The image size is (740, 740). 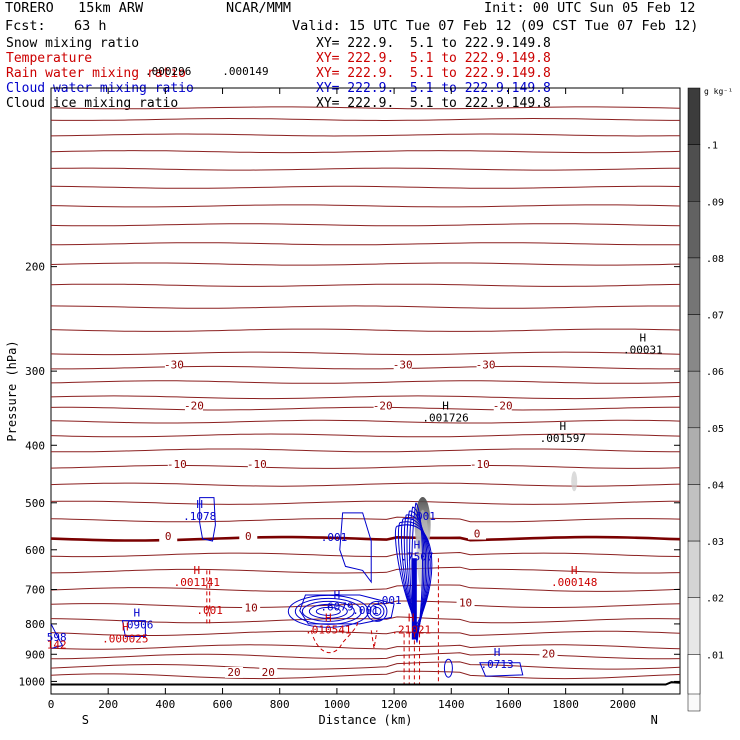 What do you see at coordinates (35, 267) in the screenshot?
I see `y-tick-label: 200` at bounding box center [35, 267].